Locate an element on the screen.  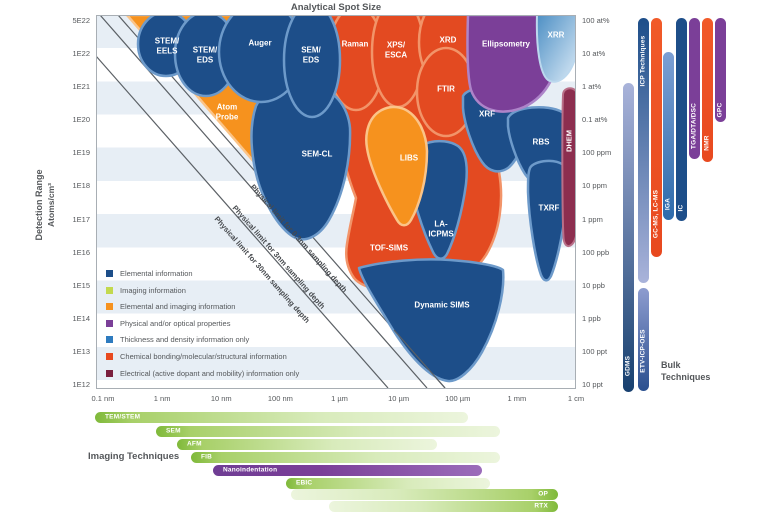
bulk-techniques-heading: Bulk Techniques is located at coordinates (685, 371).